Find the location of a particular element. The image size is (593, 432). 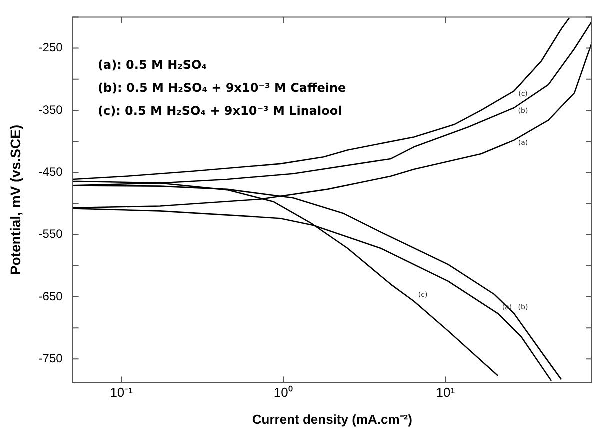

annotation: (a): 0.5 M H₂SO₄ is located at coordinates (153, 65).